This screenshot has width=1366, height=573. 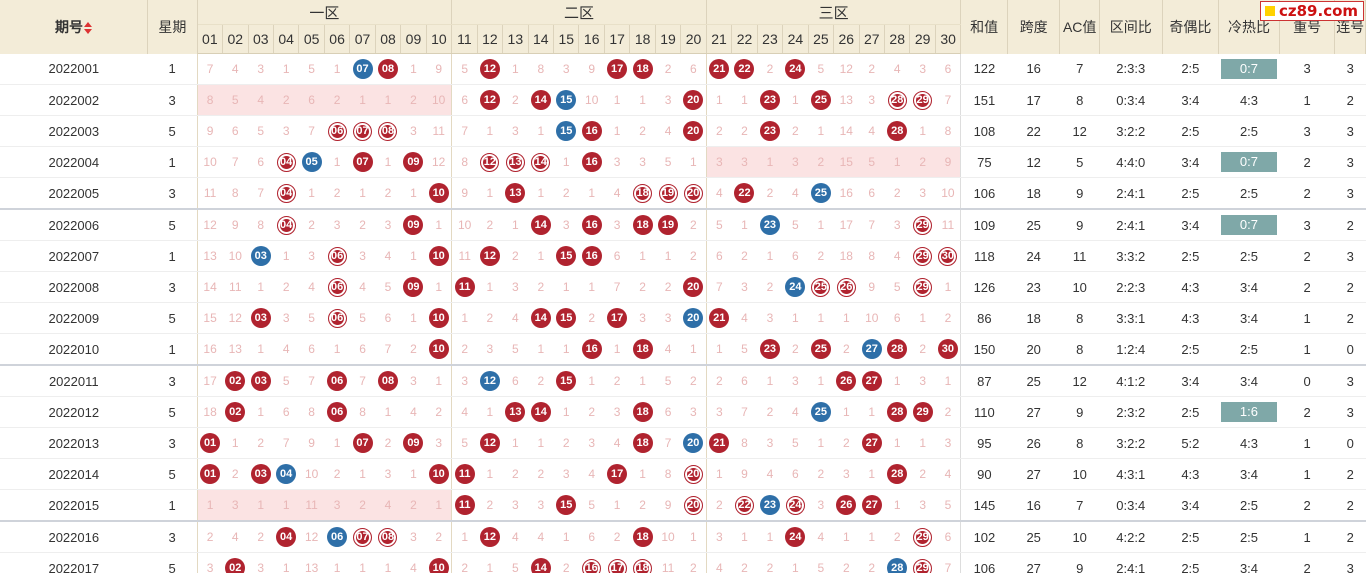 What do you see at coordinates (439, 39) in the screenshot?
I see `number-header-10: 10` at bounding box center [439, 39].